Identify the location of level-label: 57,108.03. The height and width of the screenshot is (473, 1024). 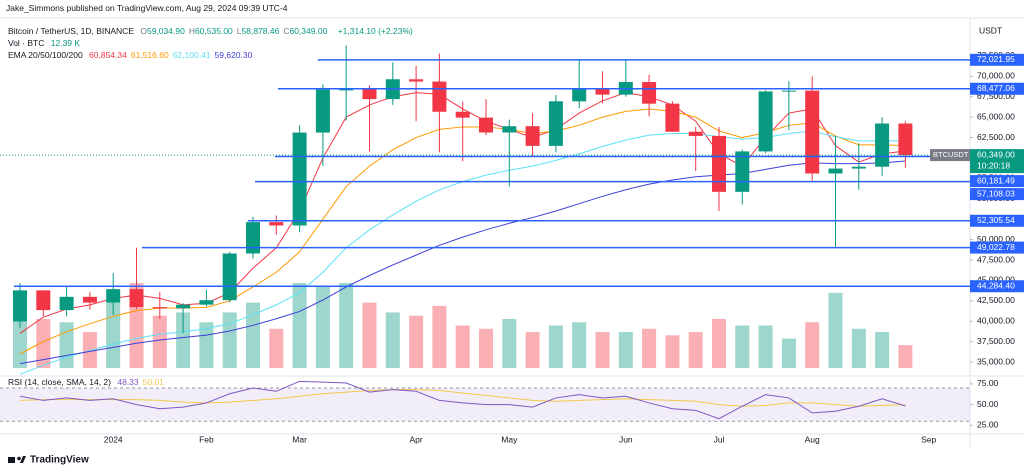
(996, 193).